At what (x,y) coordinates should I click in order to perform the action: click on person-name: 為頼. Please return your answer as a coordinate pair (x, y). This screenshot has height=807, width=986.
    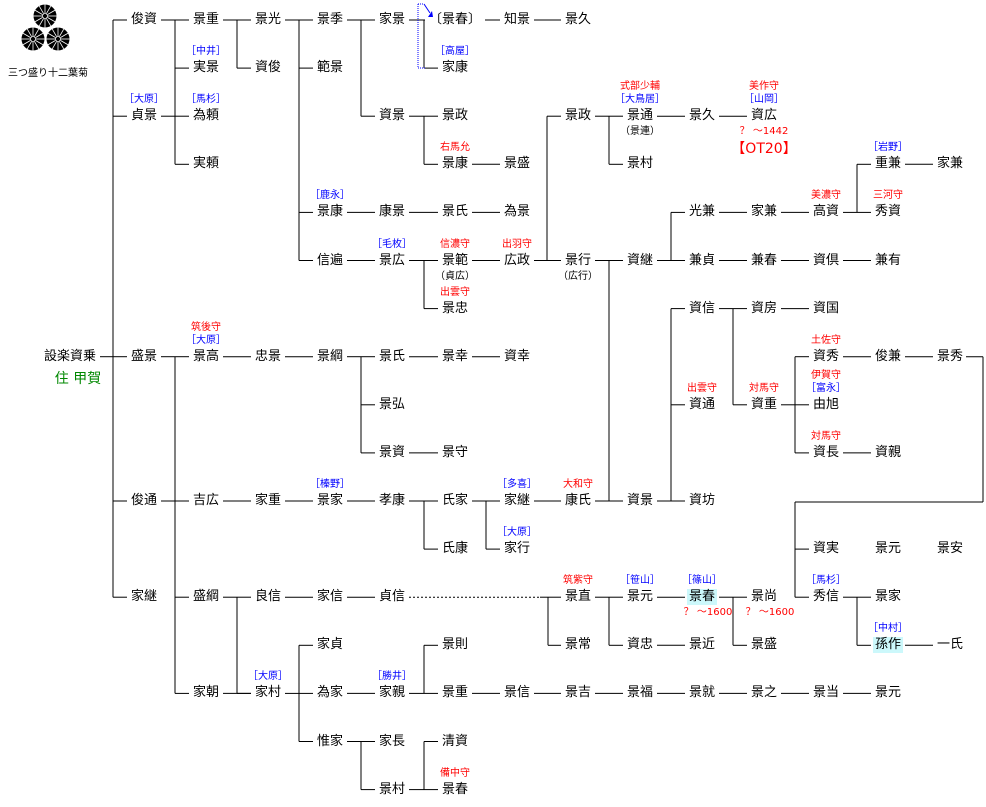
    Looking at the image, I should click on (206, 116).